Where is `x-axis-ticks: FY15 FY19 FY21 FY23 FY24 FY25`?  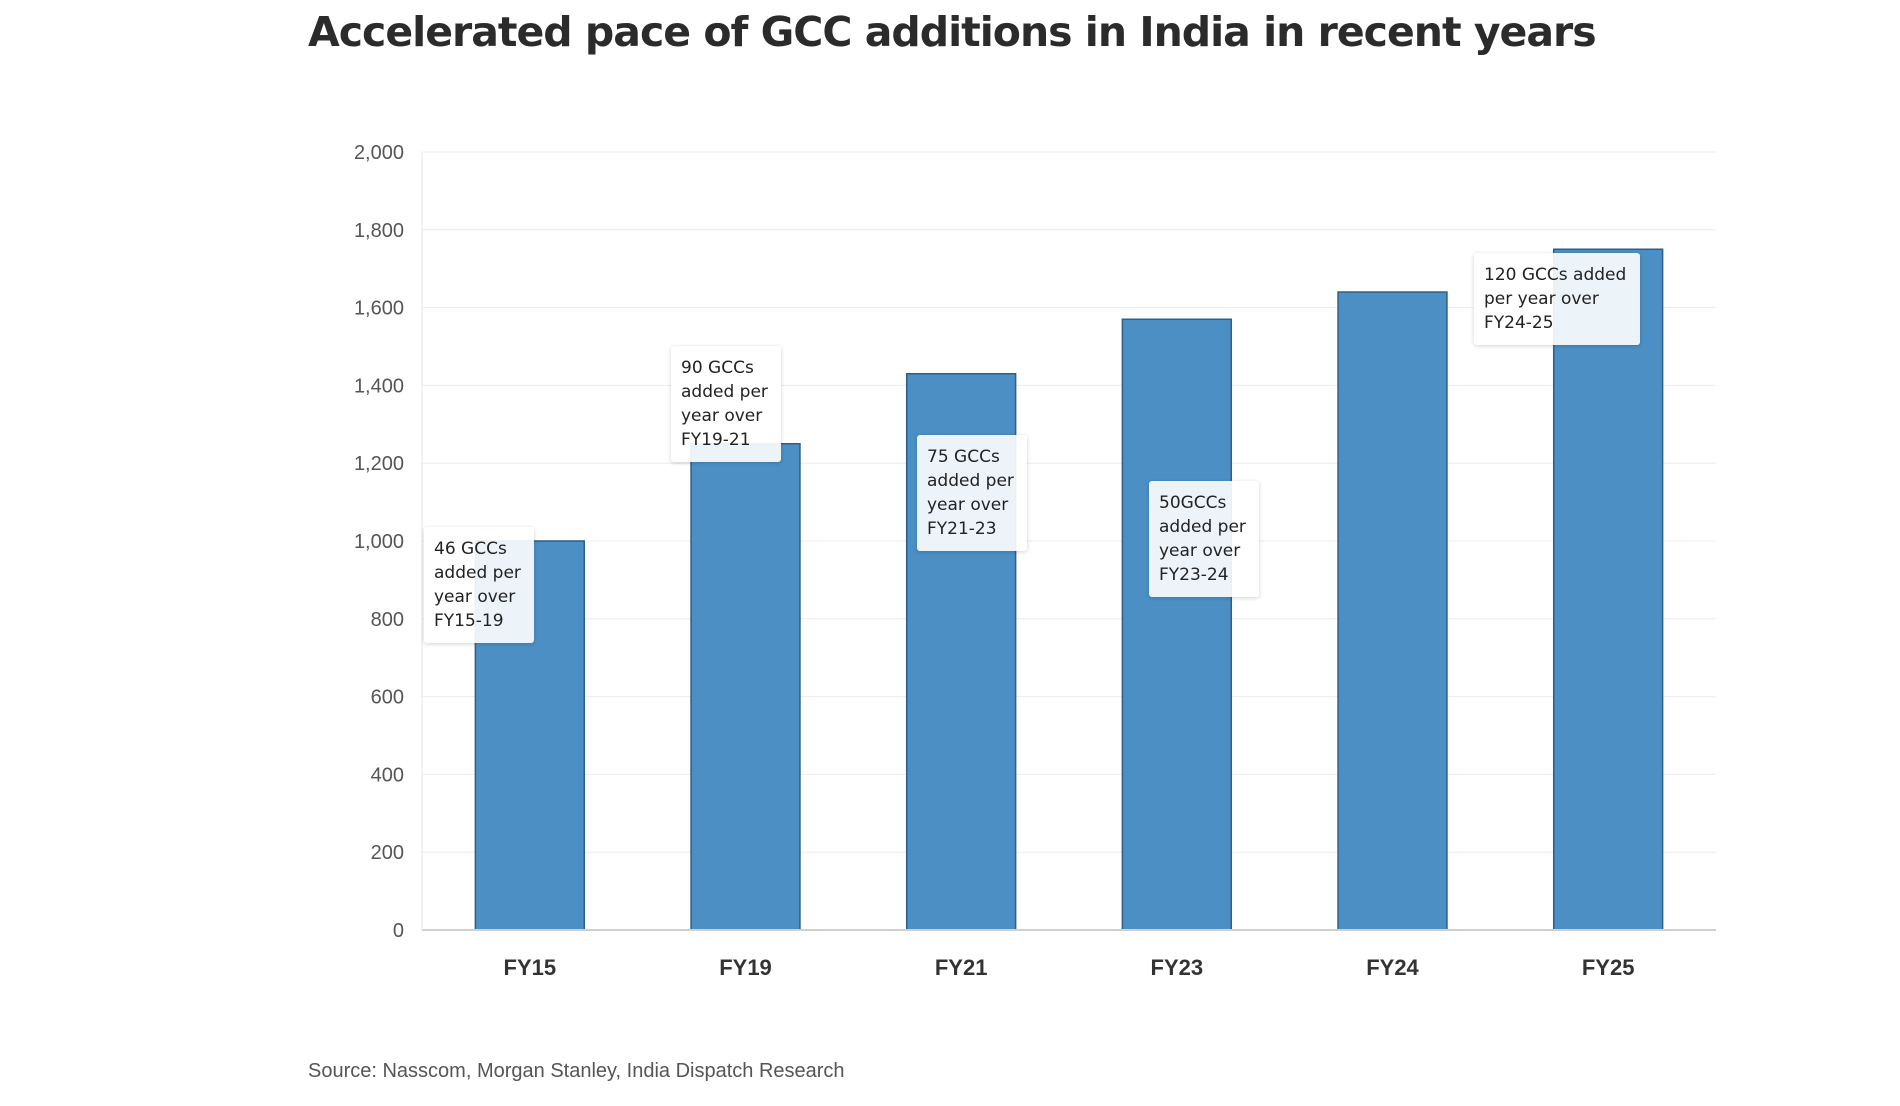
x-axis-ticks: FY15 FY19 FY21 FY23 FY24 FY25 is located at coordinates (1069, 967).